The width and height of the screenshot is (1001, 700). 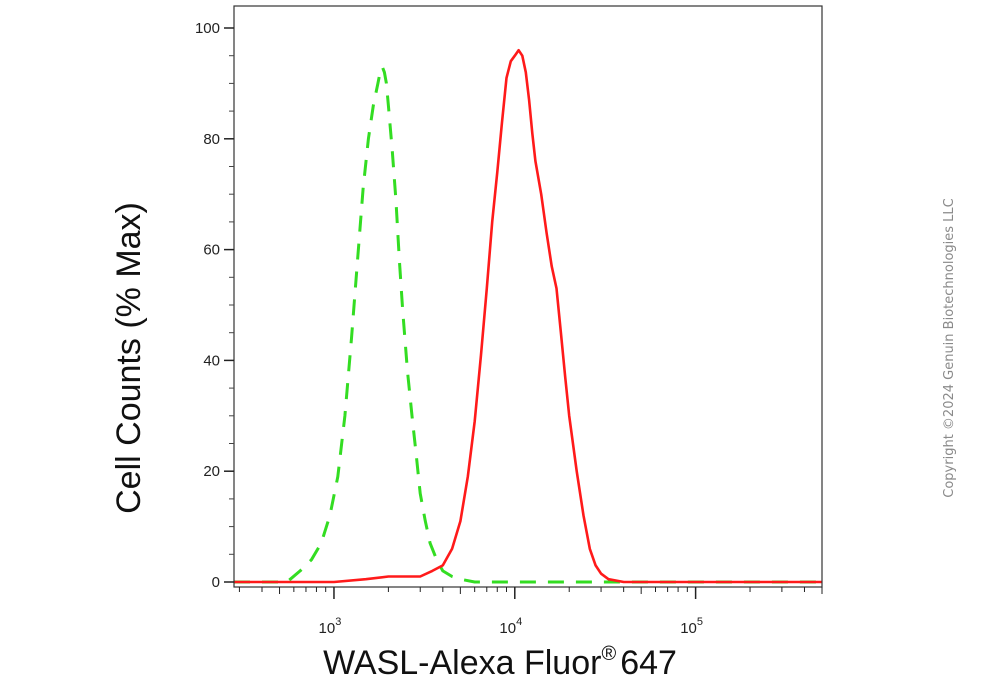 What do you see at coordinates (519, 622) in the screenshot?
I see `x-tick-label-exponent: 4` at bounding box center [519, 622].